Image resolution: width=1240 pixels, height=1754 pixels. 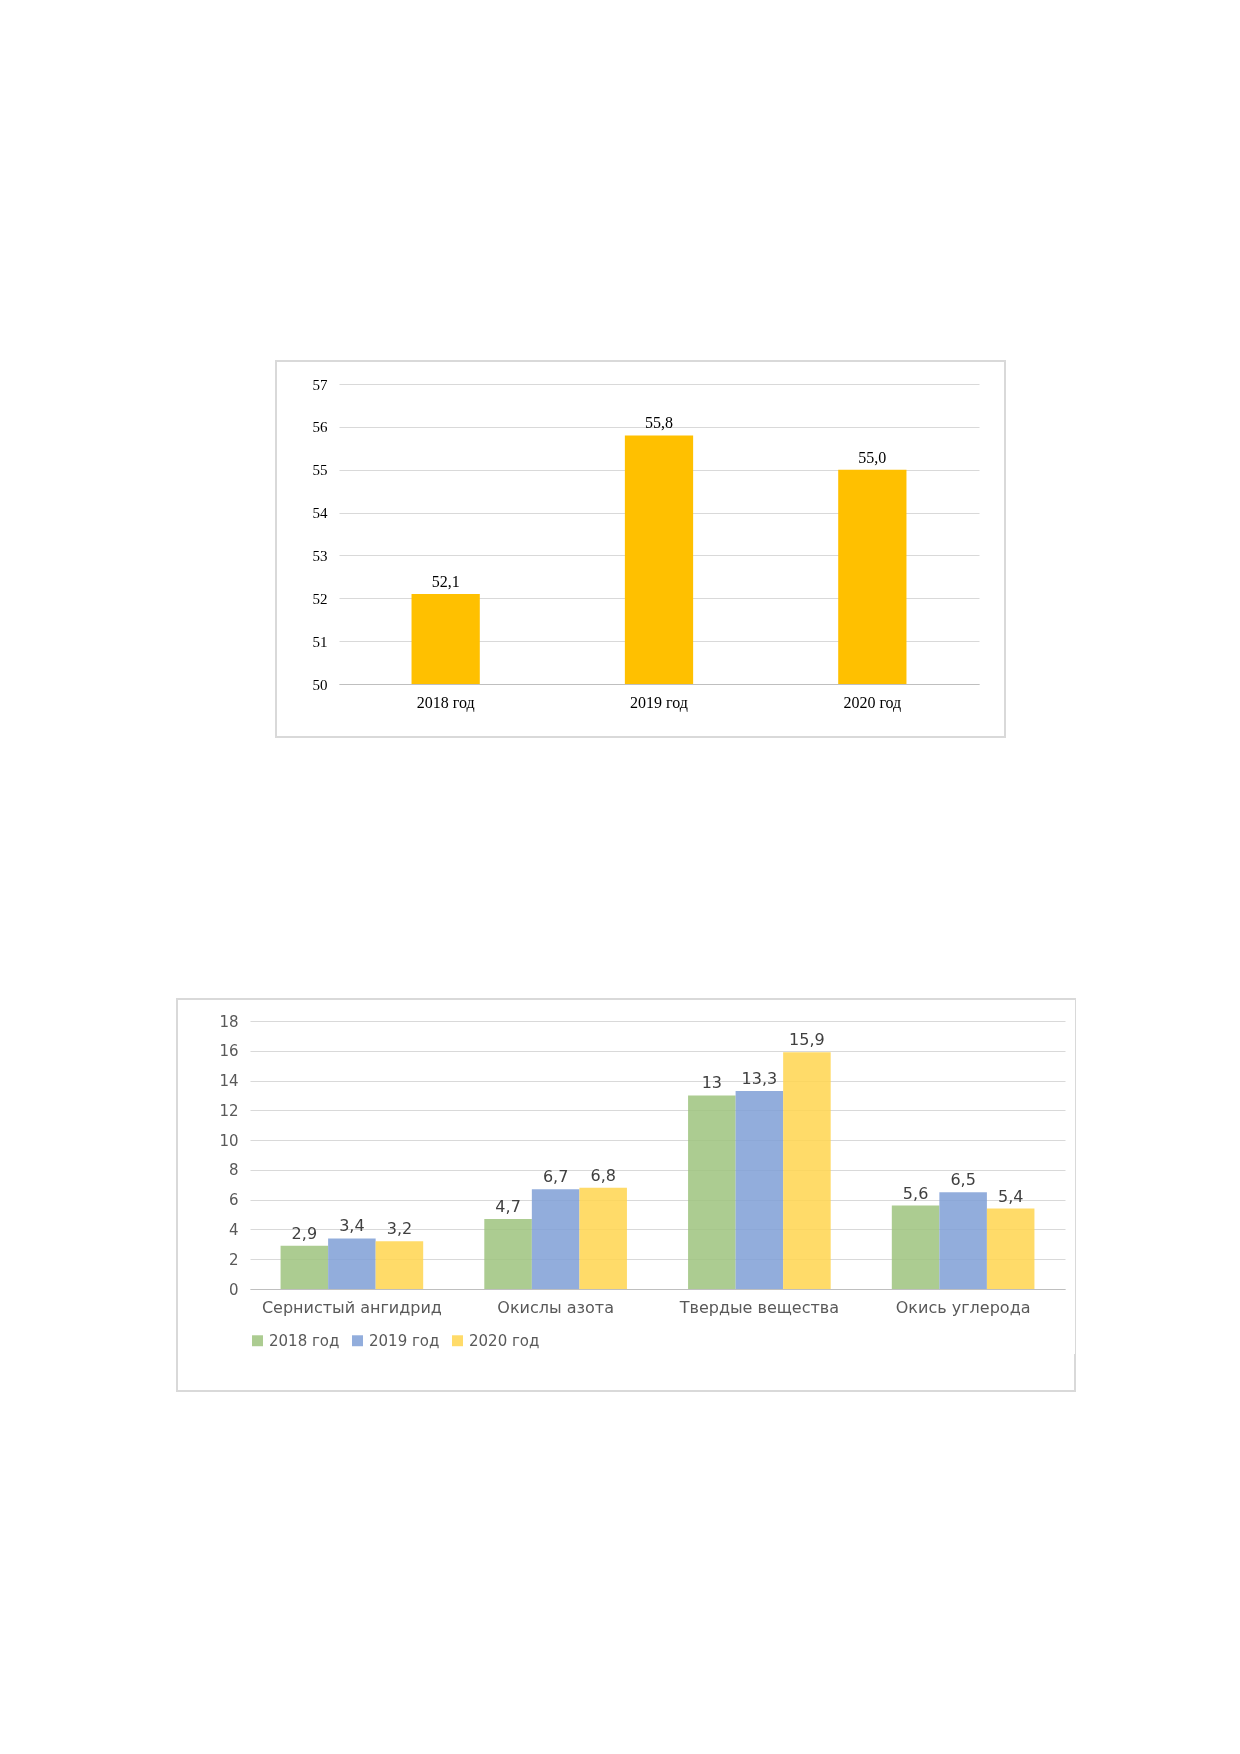 I want to click on data-label: 6,8, so click(x=603, y=1175).